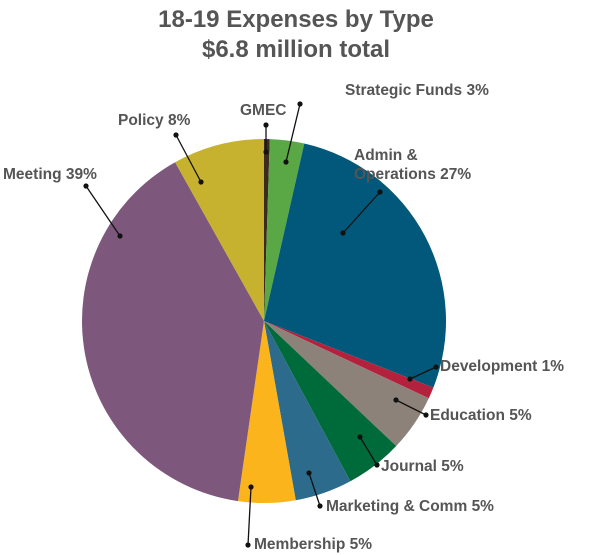  What do you see at coordinates (300, 544) in the screenshot?
I see `category-label: Membership` at bounding box center [300, 544].